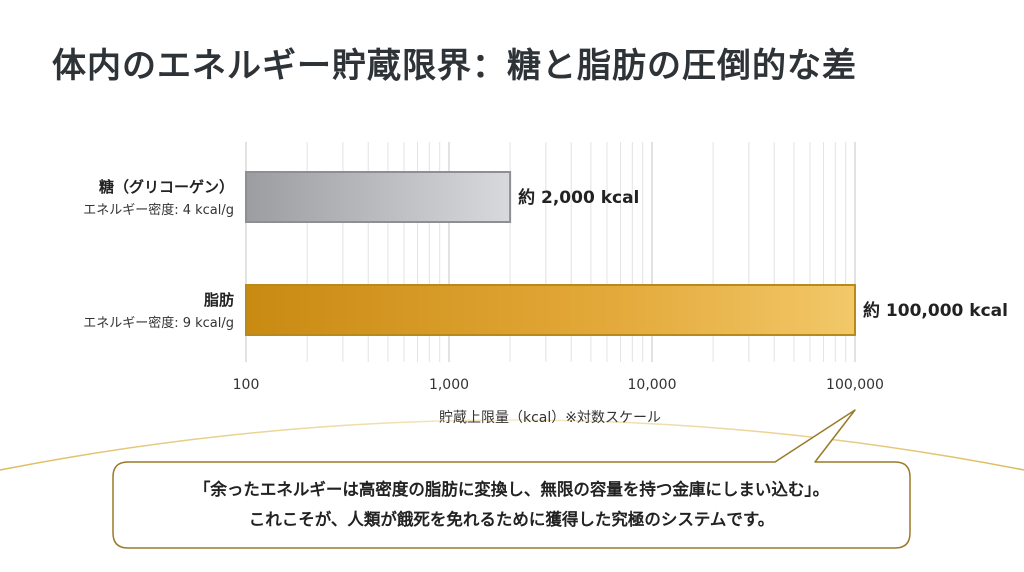 The height and width of the screenshot is (572, 1024). I want to click on page-title: 体内のエネルギー貯蔵限界：糖と脂肪の圧倒的な差, so click(454, 66).